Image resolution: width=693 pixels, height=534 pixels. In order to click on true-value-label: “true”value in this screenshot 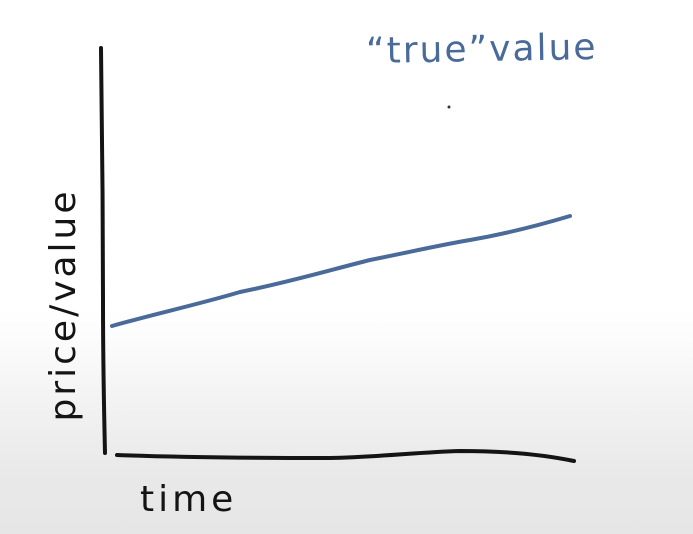, I will do `click(481, 49)`.